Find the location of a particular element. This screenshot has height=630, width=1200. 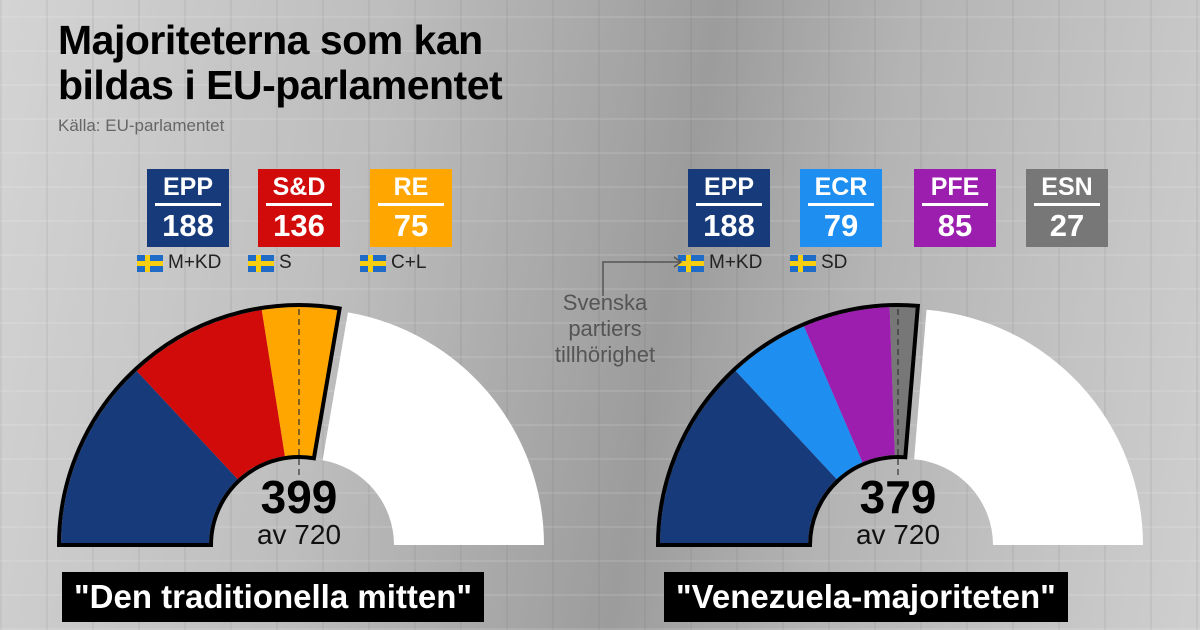

party-box-pfe: PFE 85 is located at coordinates (955, 208).